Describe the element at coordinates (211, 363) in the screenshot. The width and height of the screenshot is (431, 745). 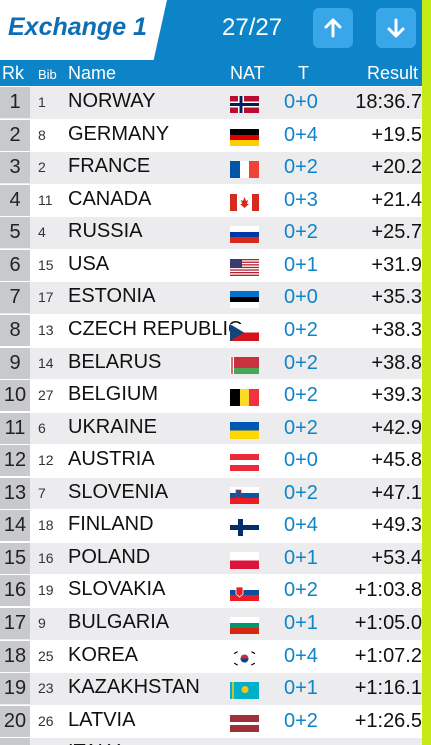
I see `table-row: 9 14 BELARUS 0+2 +38.8` at that location.